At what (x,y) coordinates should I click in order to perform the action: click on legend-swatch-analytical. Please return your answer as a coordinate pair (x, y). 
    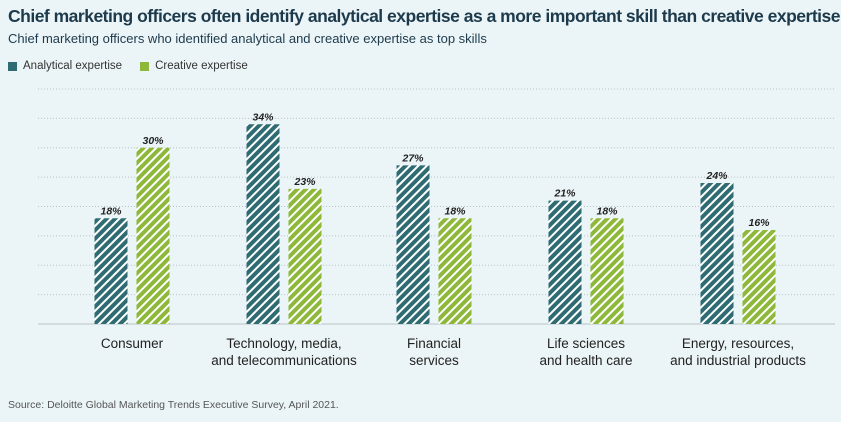
    Looking at the image, I should click on (12, 66).